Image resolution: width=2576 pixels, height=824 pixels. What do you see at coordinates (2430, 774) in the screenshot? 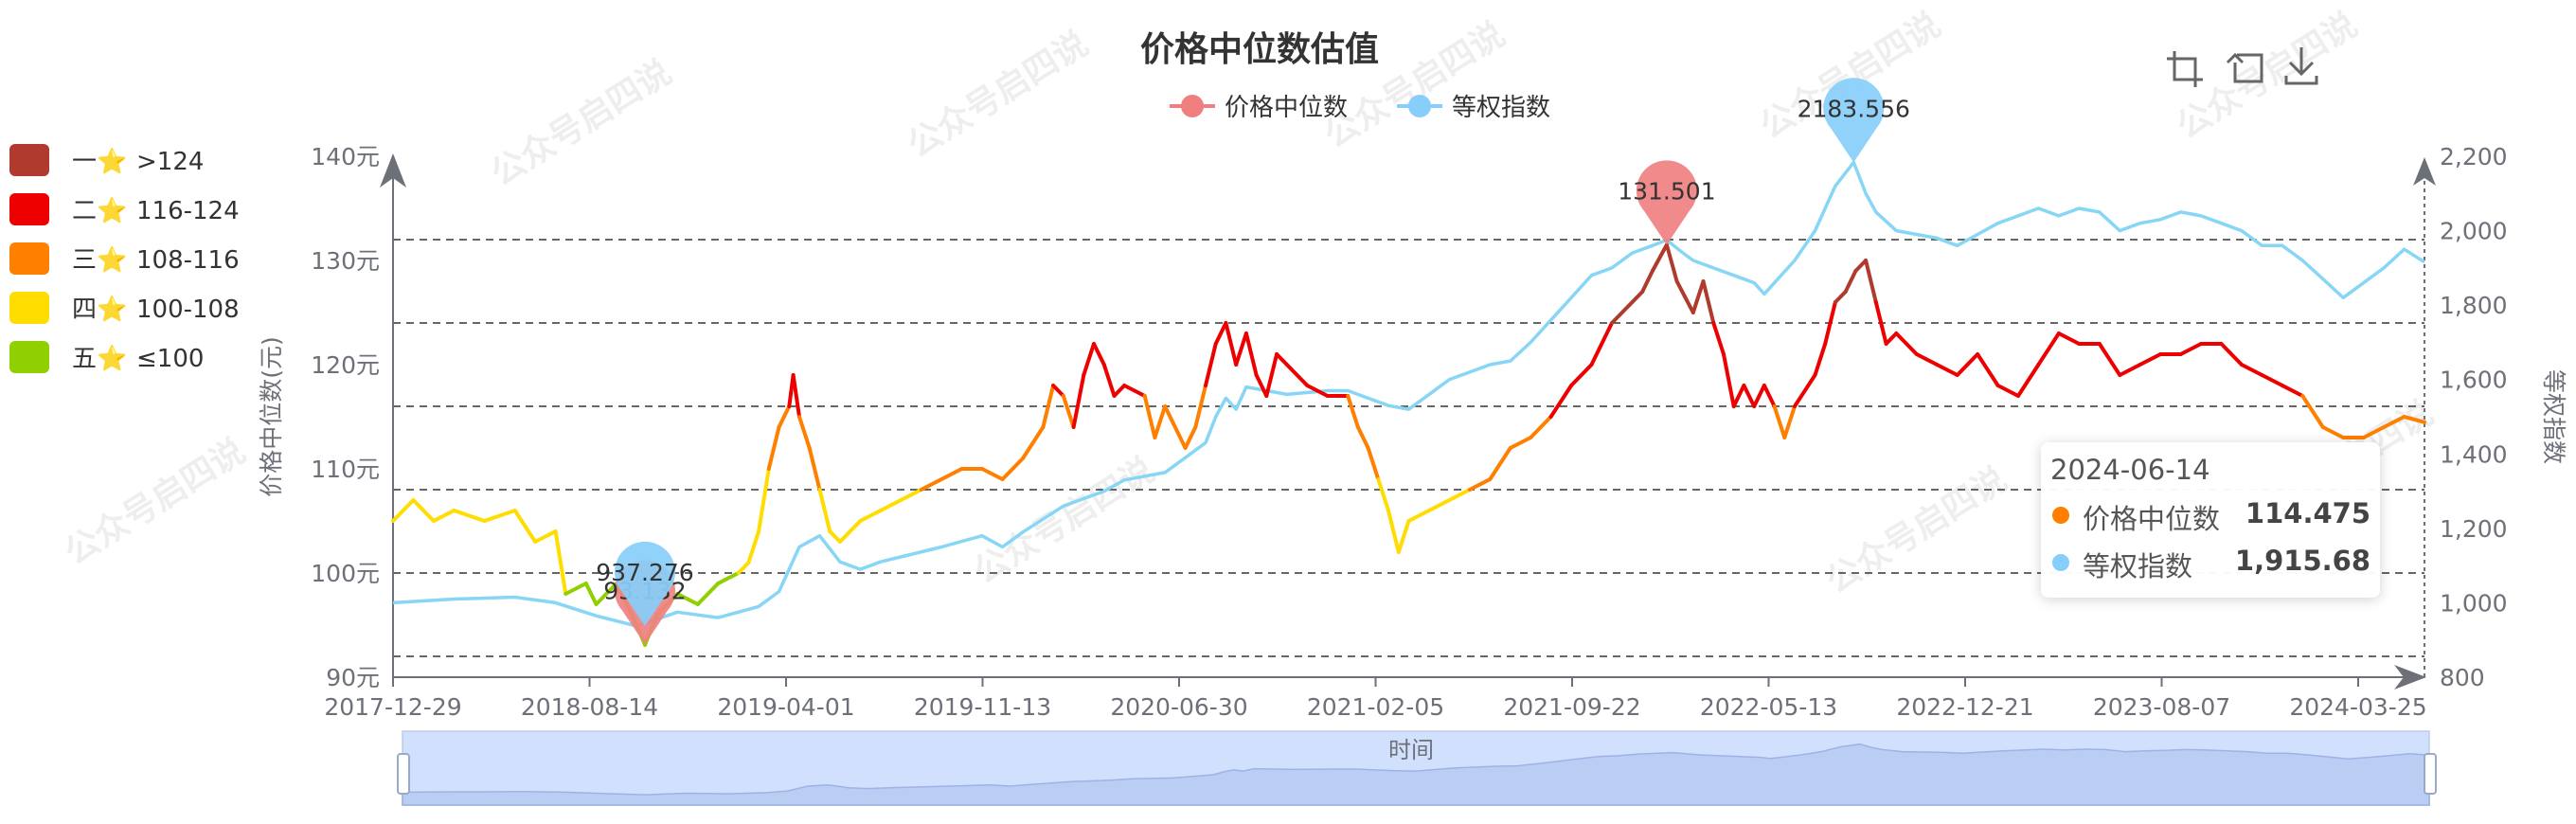
I see `data-zoom-handle-right` at bounding box center [2430, 774].